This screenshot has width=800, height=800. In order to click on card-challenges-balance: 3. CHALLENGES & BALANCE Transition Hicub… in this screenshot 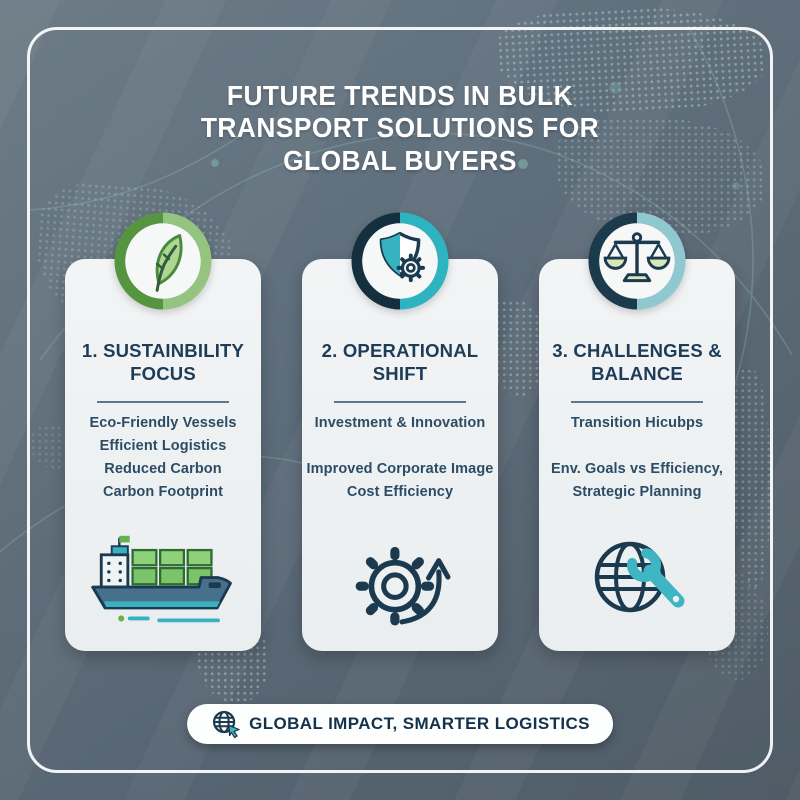, I will do `click(637, 455)`.